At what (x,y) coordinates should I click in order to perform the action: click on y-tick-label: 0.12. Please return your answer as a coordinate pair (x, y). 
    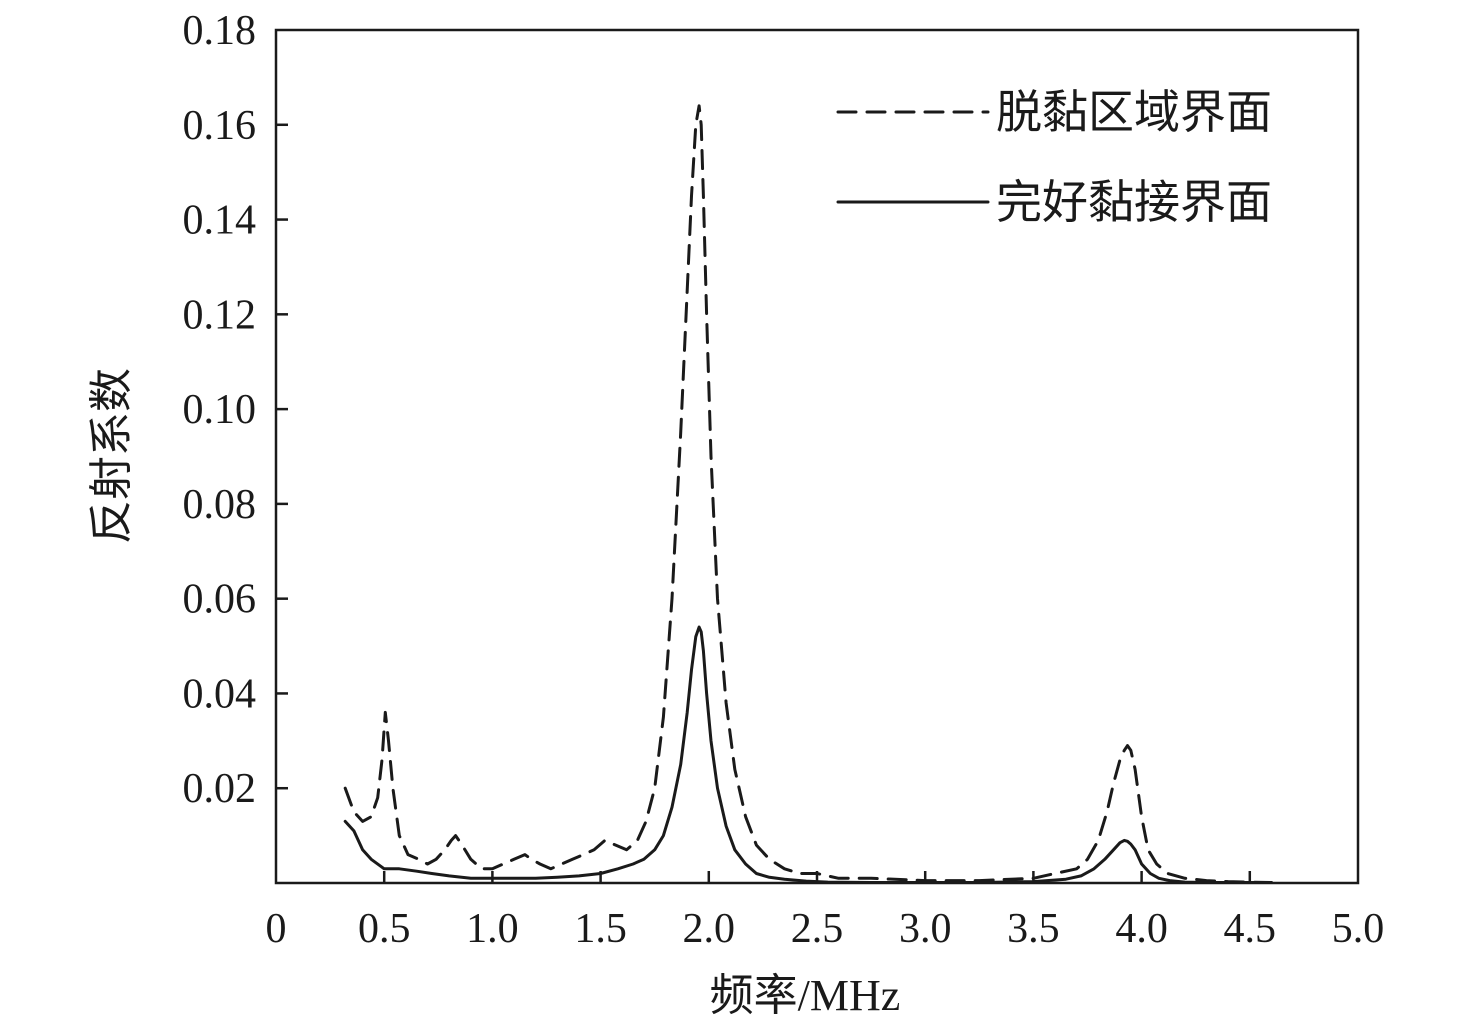
    Looking at the image, I should click on (220, 315).